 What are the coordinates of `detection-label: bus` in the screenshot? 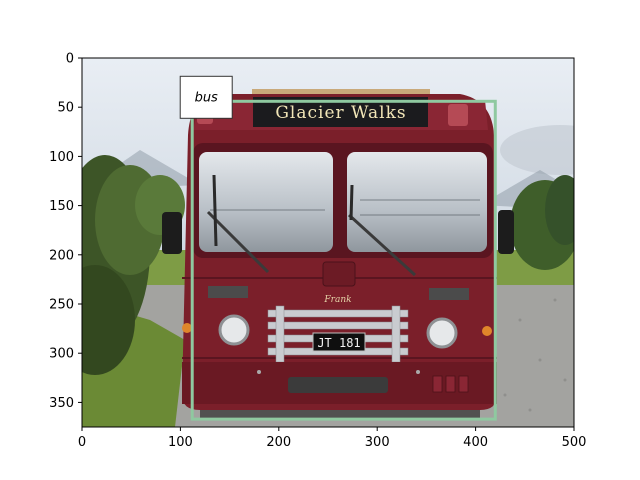 It's located at (206, 97).